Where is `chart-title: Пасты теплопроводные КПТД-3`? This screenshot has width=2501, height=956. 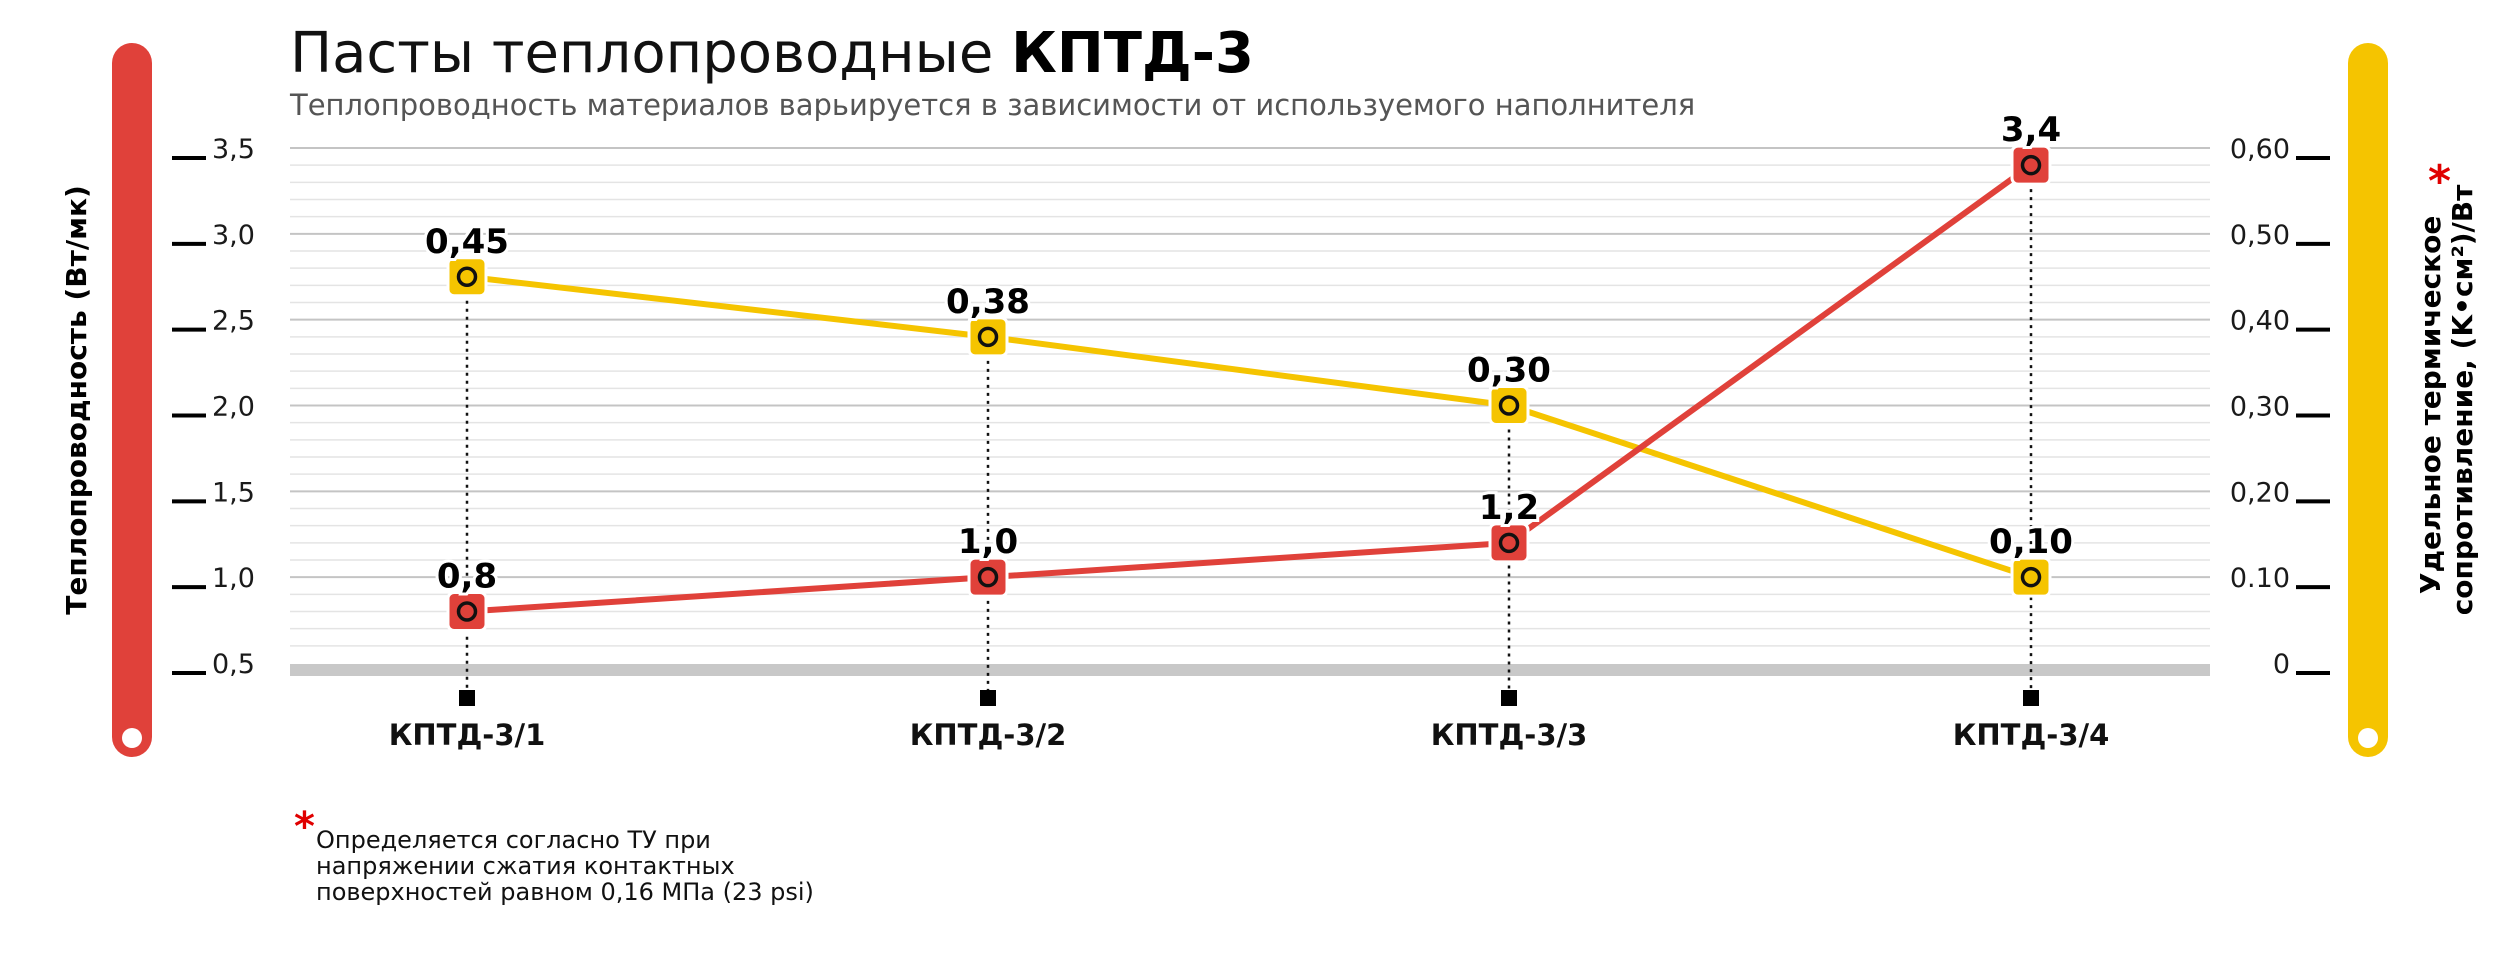
chart-title: Пасты теплопроводные КПТД-3 is located at coordinates (772, 53).